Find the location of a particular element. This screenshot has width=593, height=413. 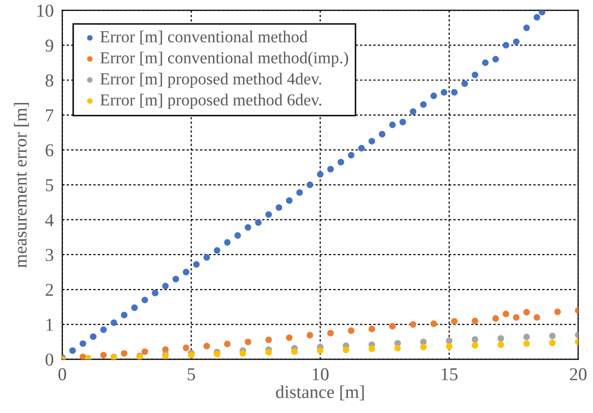

legend-label: Error [m] proposed method 4dev. is located at coordinates (211, 80).